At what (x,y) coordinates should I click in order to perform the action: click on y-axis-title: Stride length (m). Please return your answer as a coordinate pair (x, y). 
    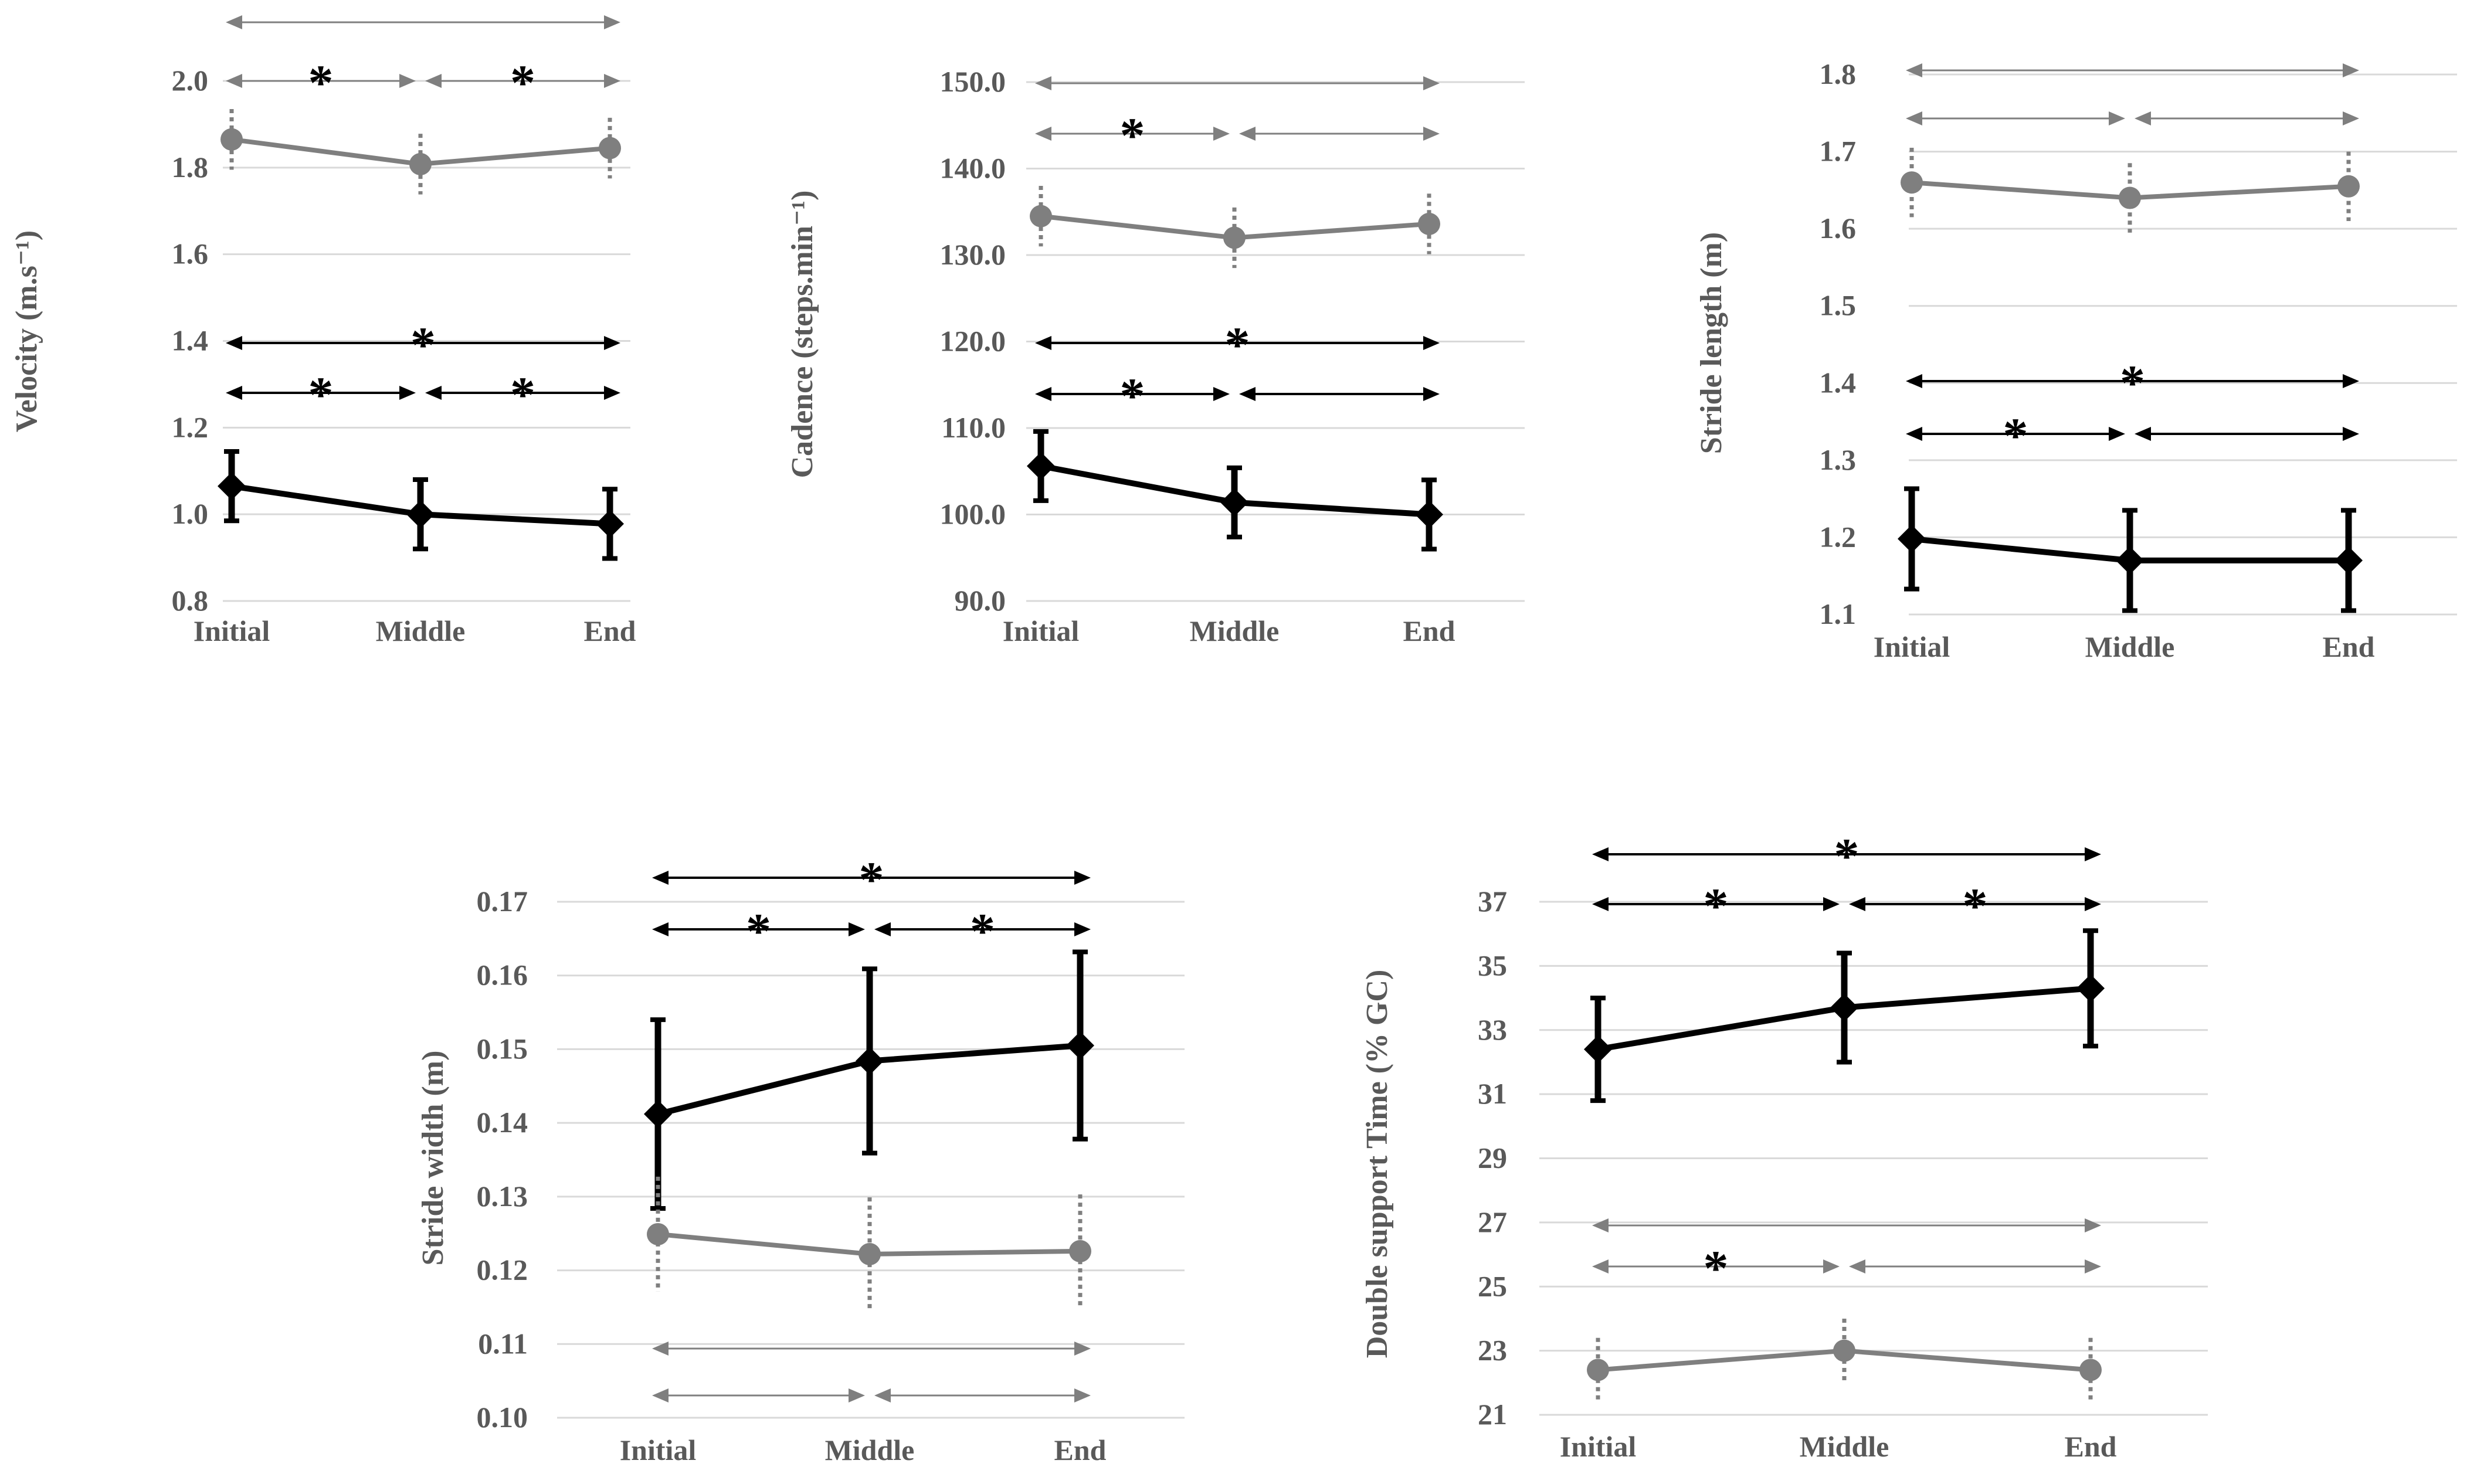
    Looking at the image, I should click on (1712, 343).